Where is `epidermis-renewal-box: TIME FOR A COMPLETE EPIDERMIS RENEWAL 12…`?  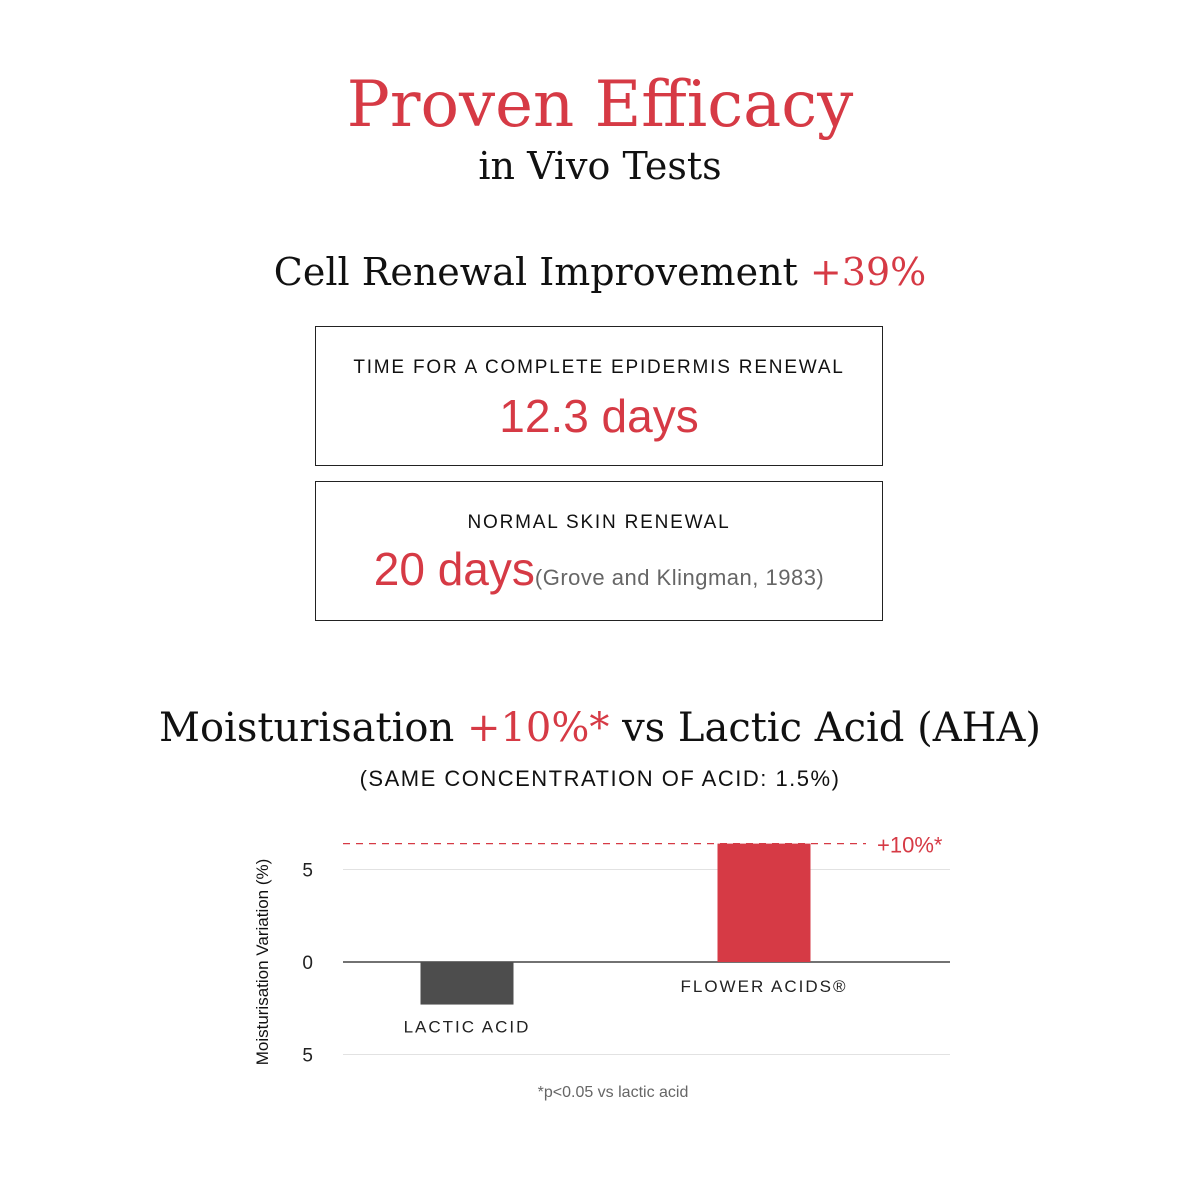
epidermis-renewal-box: TIME FOR A COMPLETE EPIDERMIS RENEWAL 12… is located at coordinates (599, 396).